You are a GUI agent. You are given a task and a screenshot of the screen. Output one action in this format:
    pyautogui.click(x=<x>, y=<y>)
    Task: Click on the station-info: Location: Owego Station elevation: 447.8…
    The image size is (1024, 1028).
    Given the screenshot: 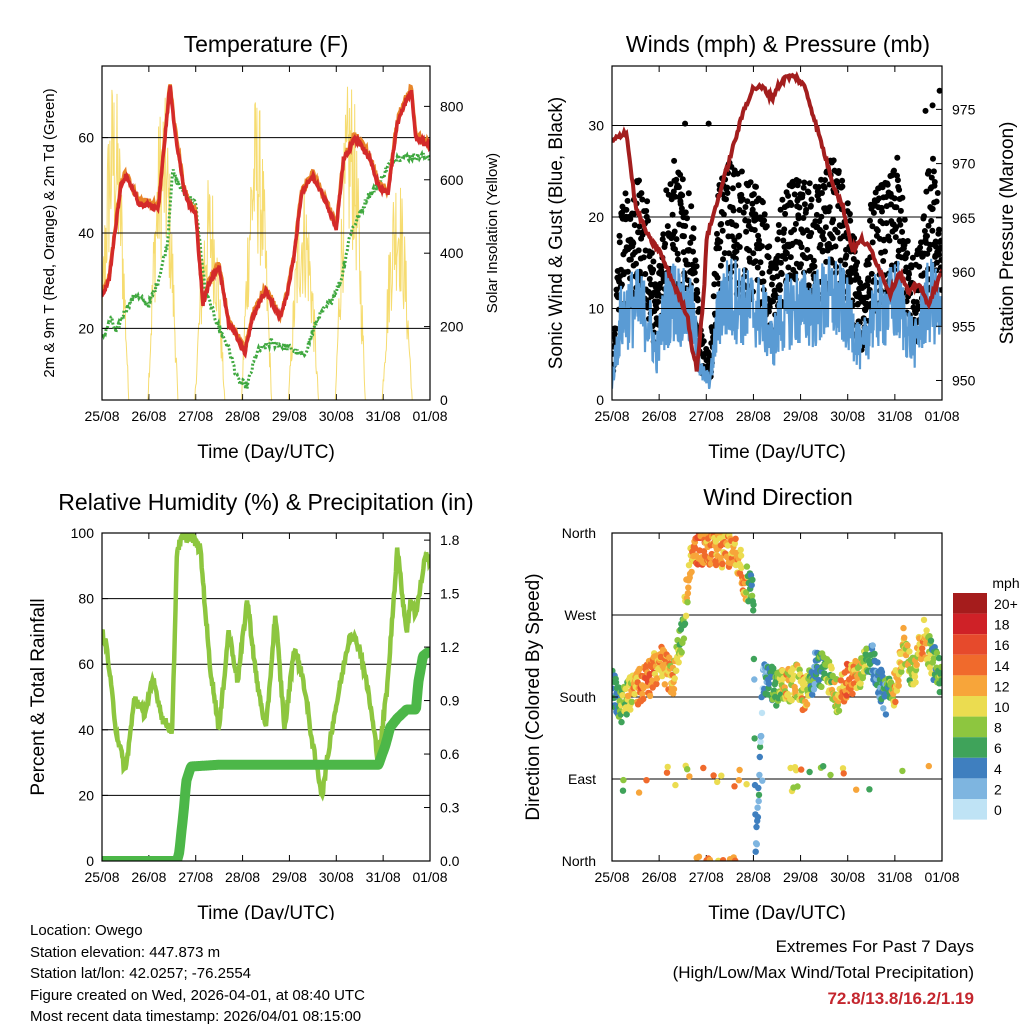 What is the action you would take?
    pyautogui.click(x=197, y=974)
    